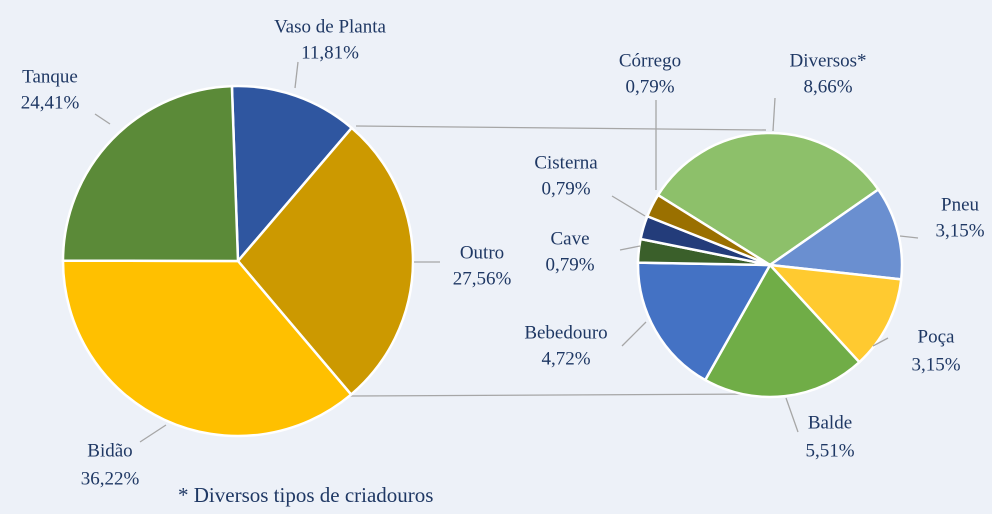 The width and height of the screenshot is (992, 514). Describe the element at coordinates (565, 358) in the screenshot. I see `slice-value: 4,72%` at that location.